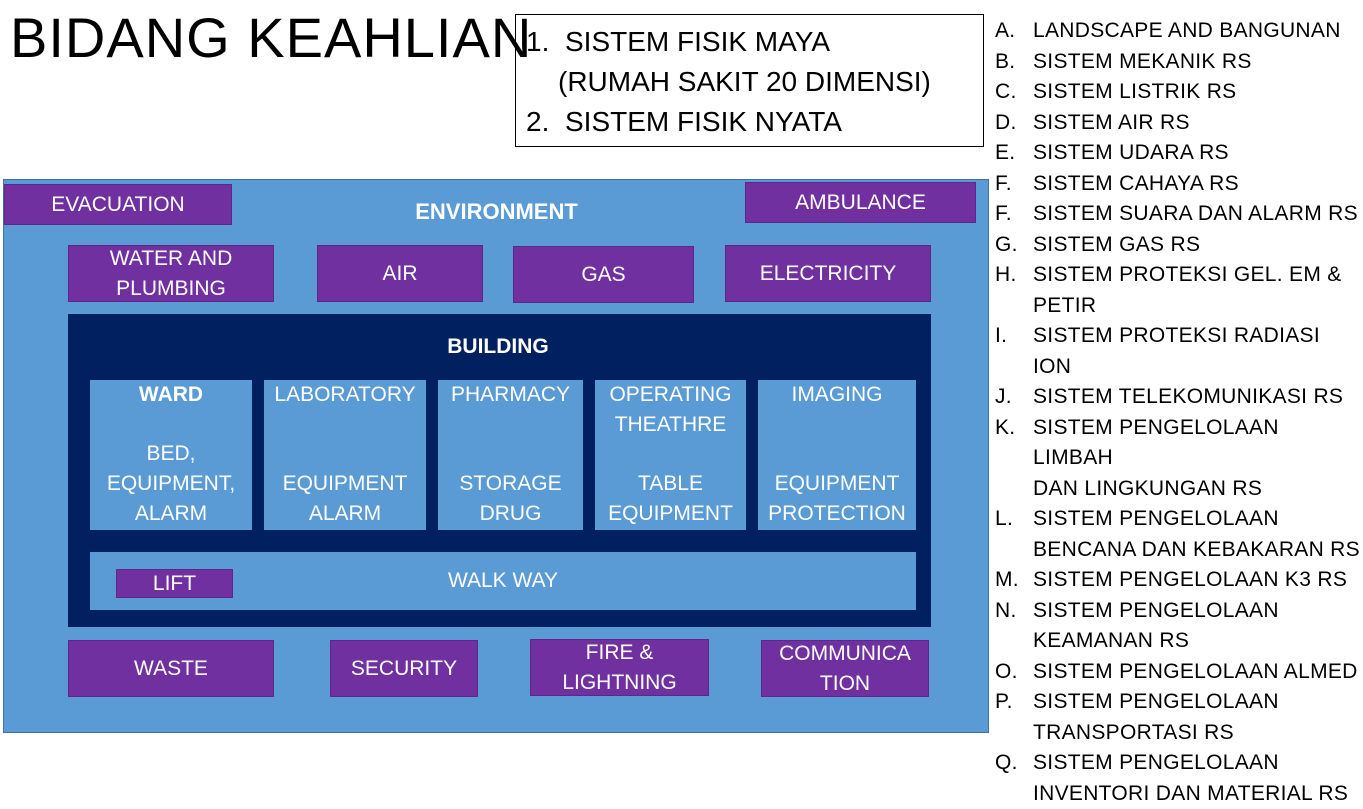  I want to click on air-label: AIR, so click(400, 273).